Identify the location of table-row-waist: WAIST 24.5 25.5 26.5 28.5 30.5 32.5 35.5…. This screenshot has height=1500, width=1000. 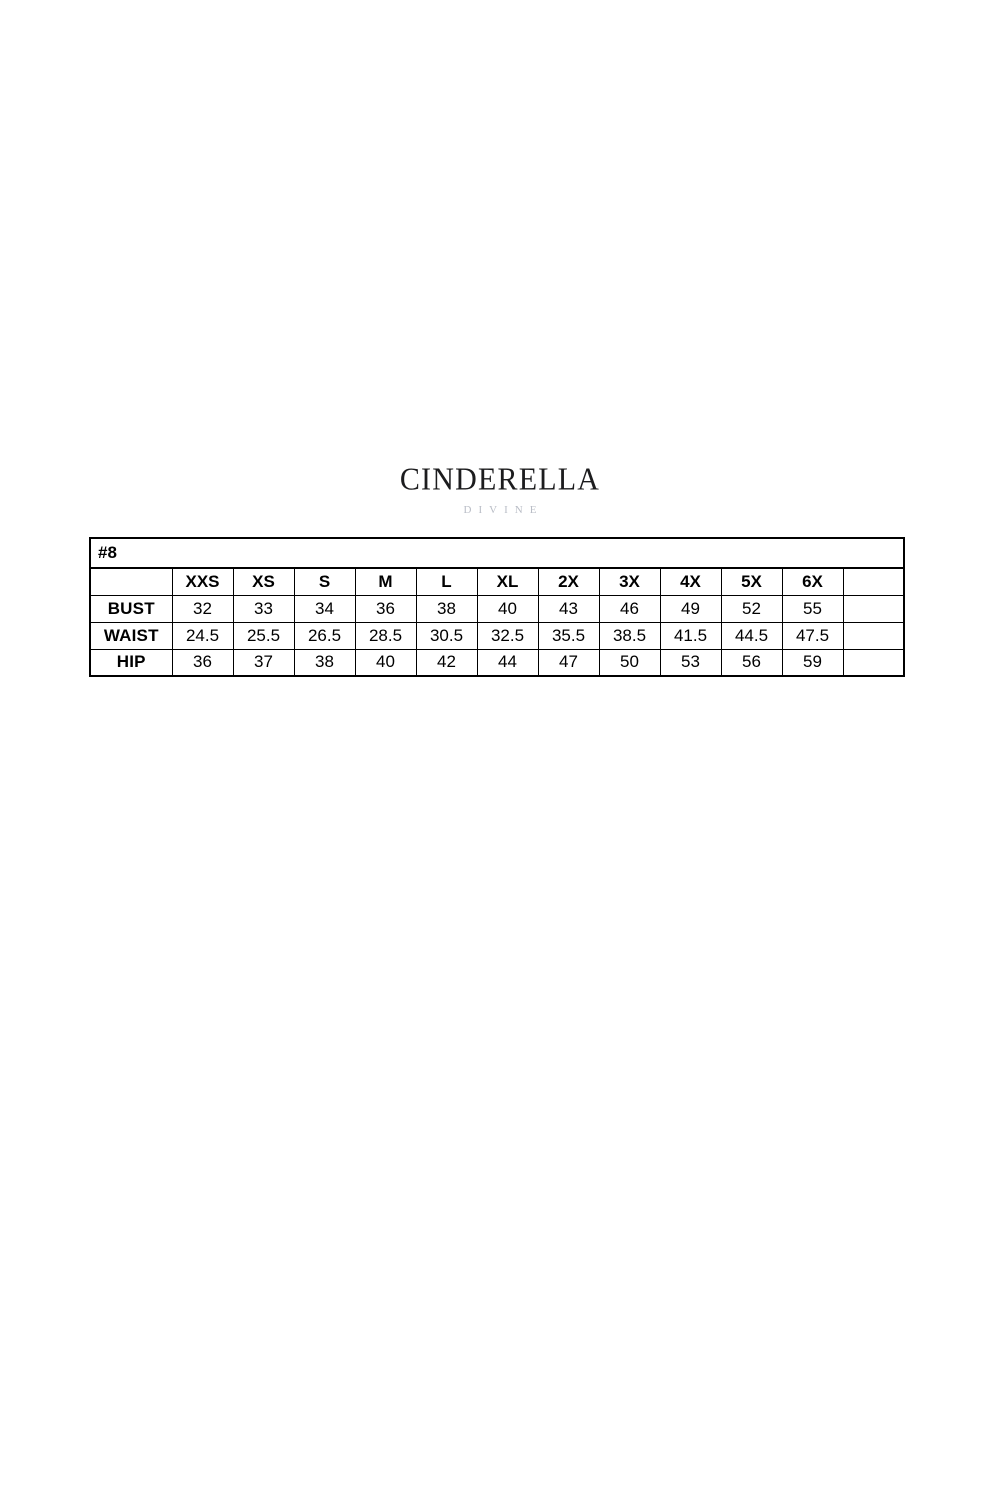
(497, 635).